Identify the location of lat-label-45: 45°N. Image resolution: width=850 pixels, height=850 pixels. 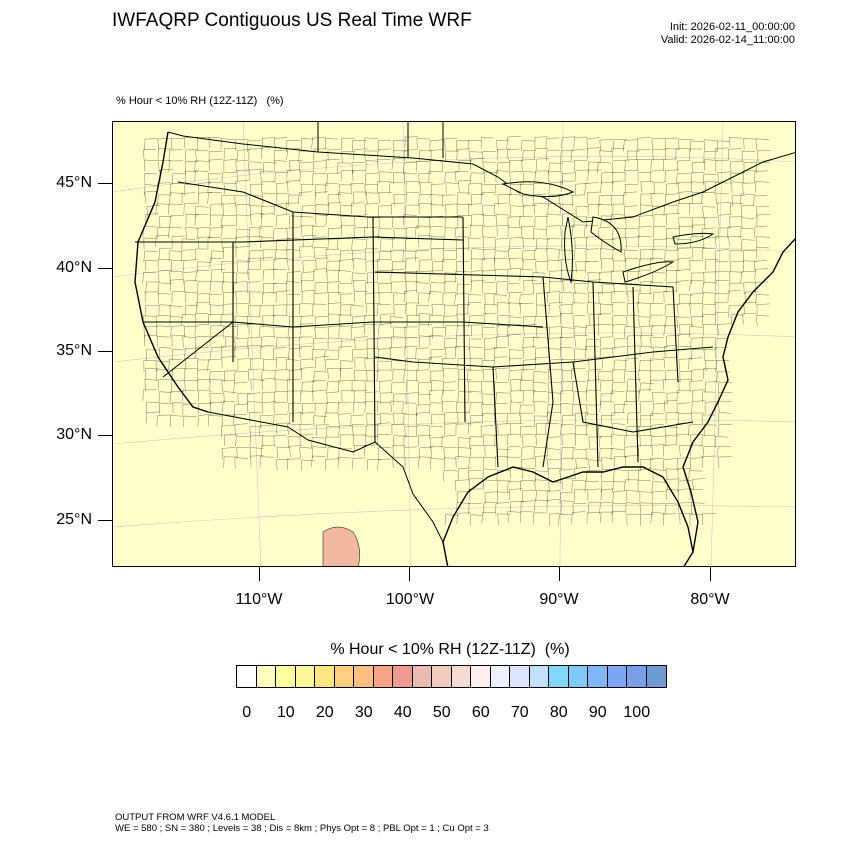
(74, 182).